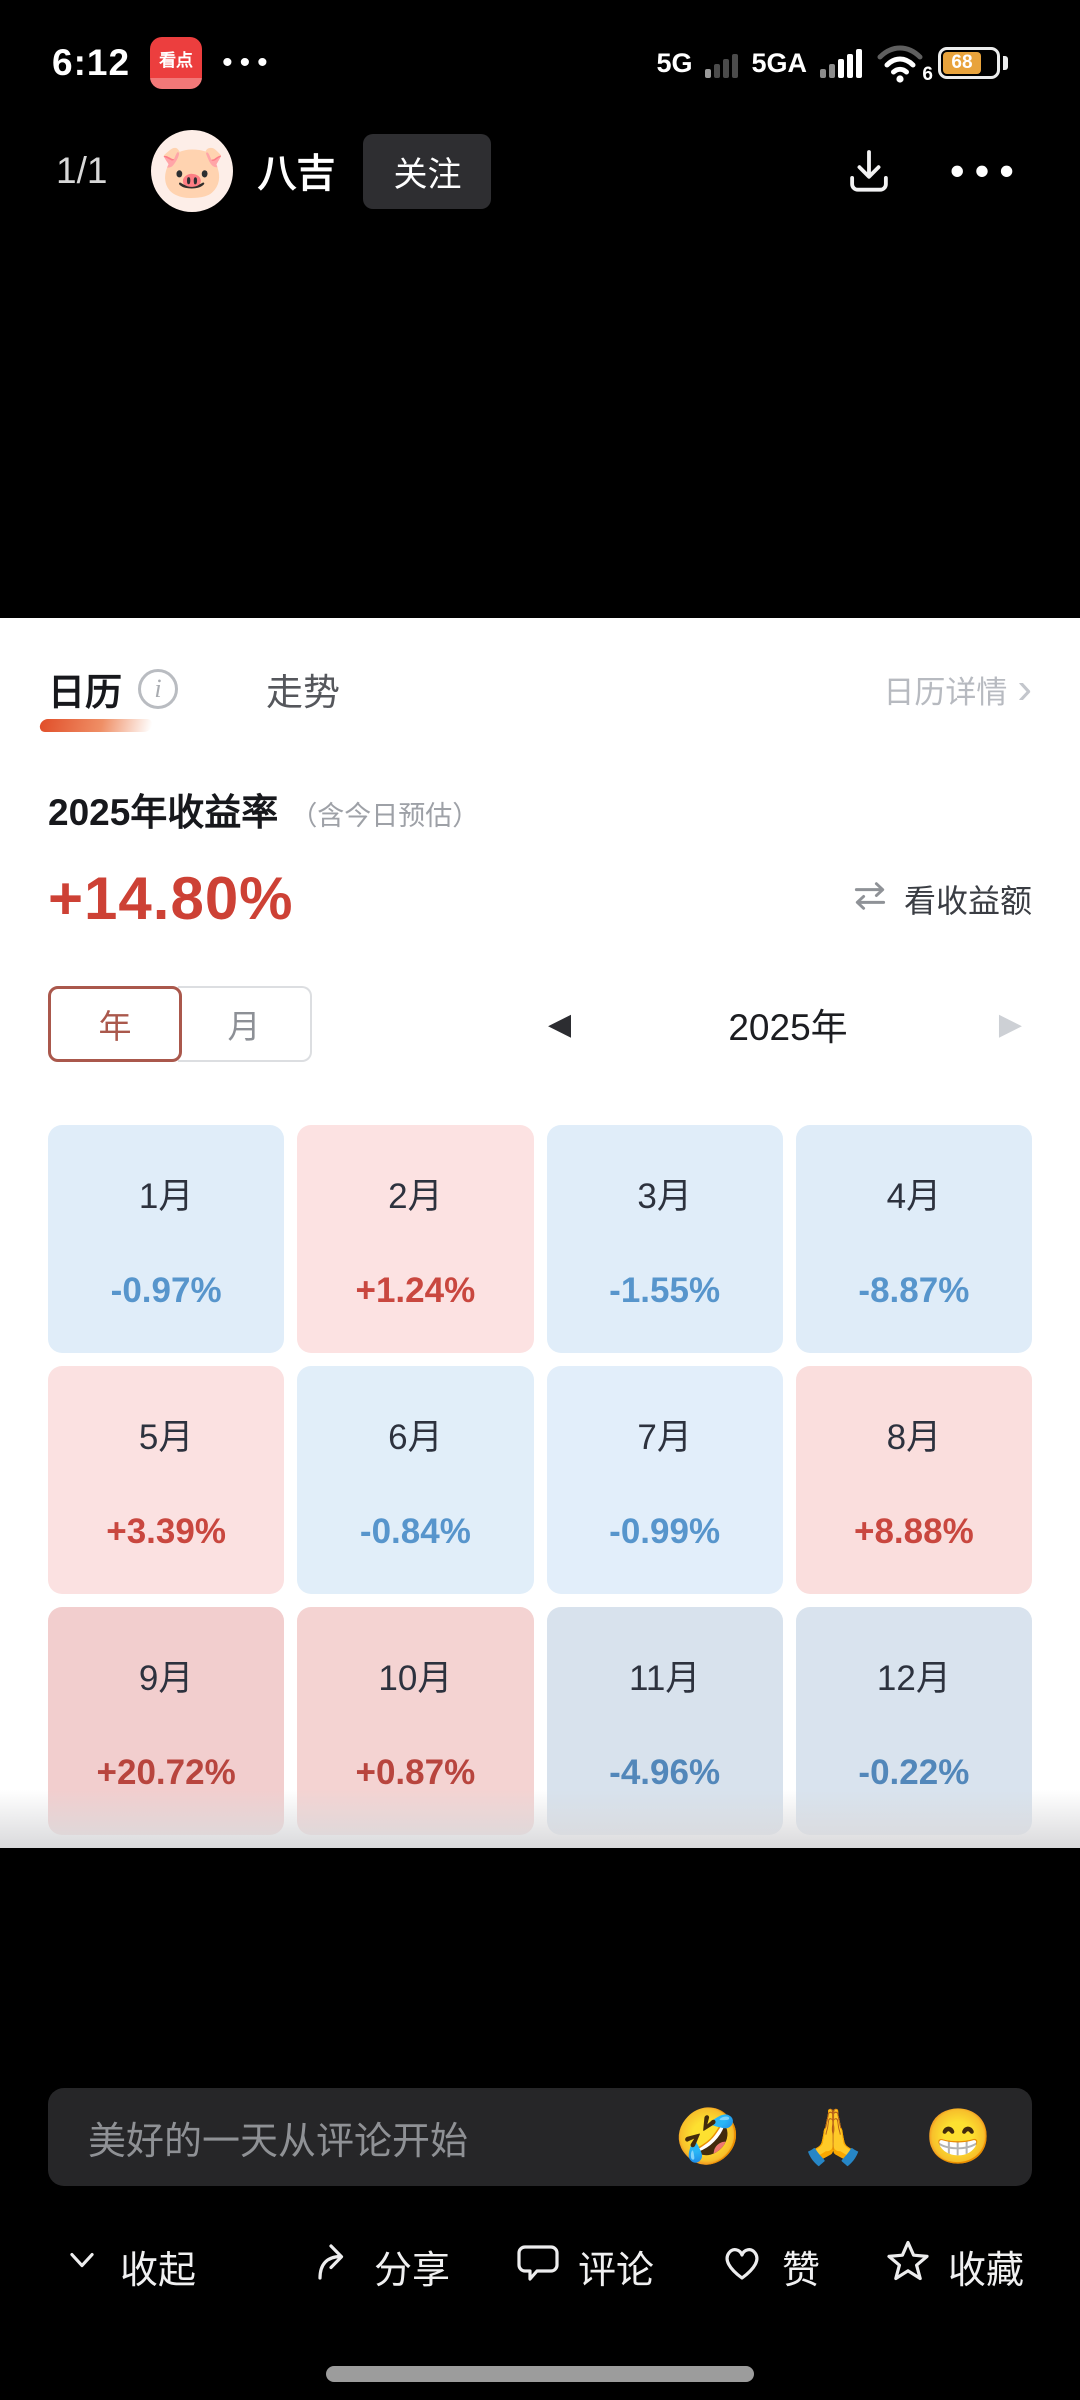 The width and height of the screenshot is (1080, 2400). Describe the element at coordinates (908, 2266) in the screenshot. I see `star-icon` at that location.